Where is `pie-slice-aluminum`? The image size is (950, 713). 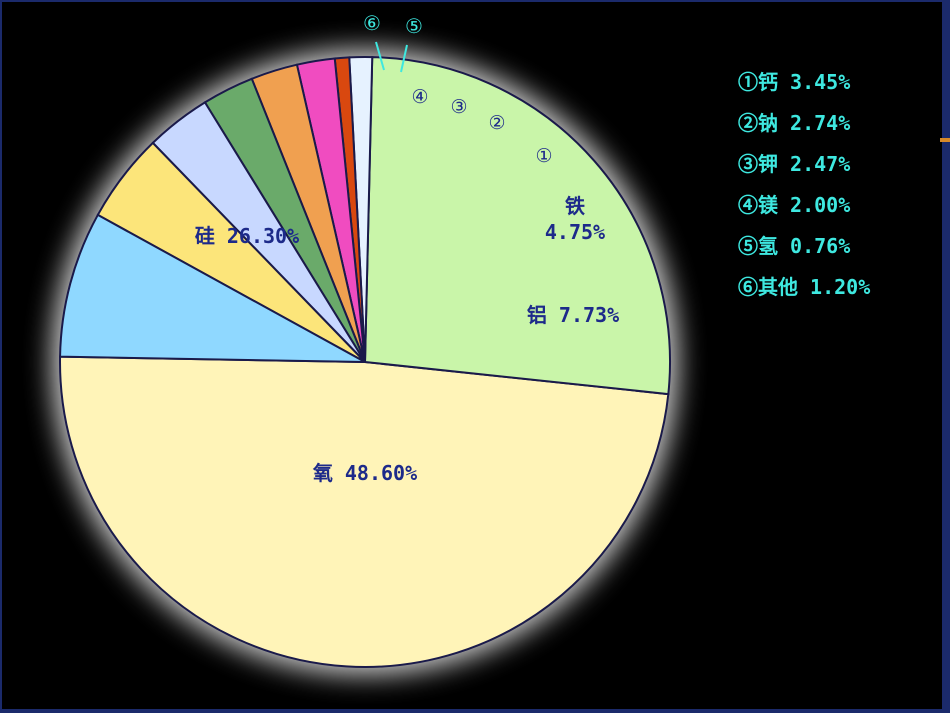 pie-slice-aluminum is located at coordinates (212, 288).